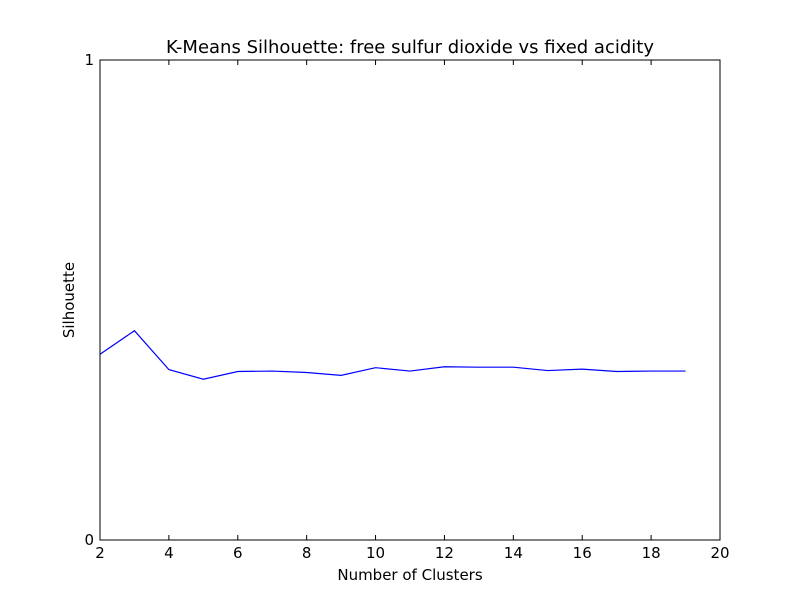  I want to click on x-tick-label: 14, so click(513, 553).